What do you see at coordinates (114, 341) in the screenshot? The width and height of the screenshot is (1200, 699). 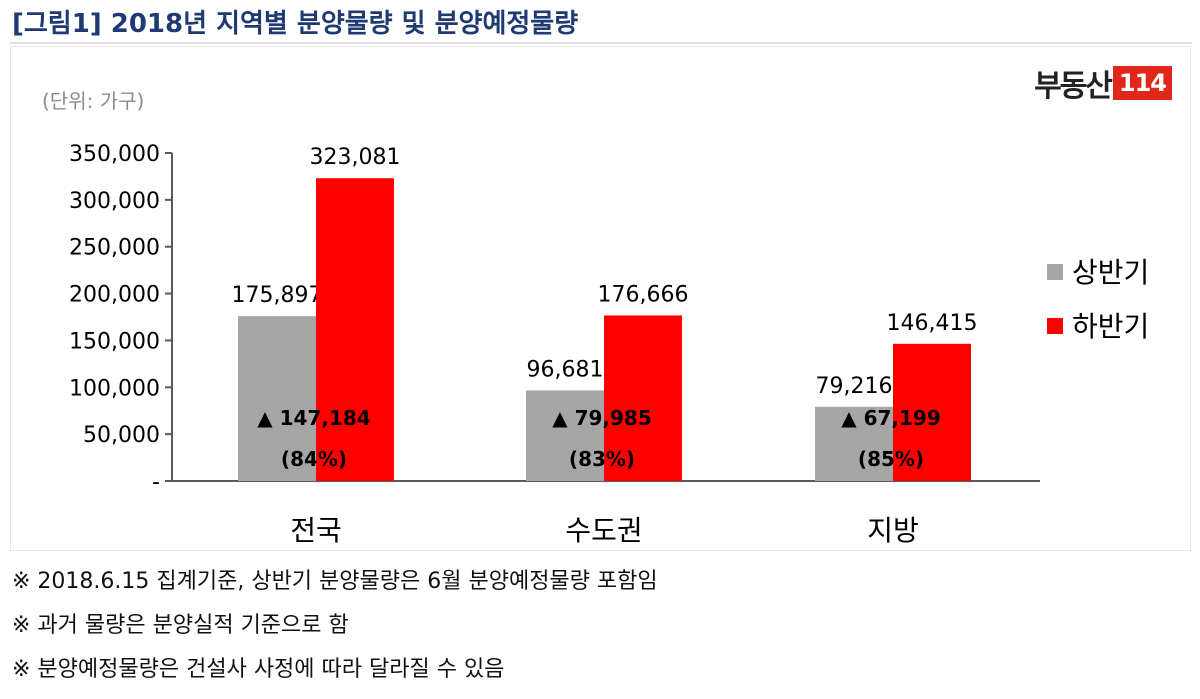 I see `y-tick-label: 150,000` at bounding box center [114, 341].